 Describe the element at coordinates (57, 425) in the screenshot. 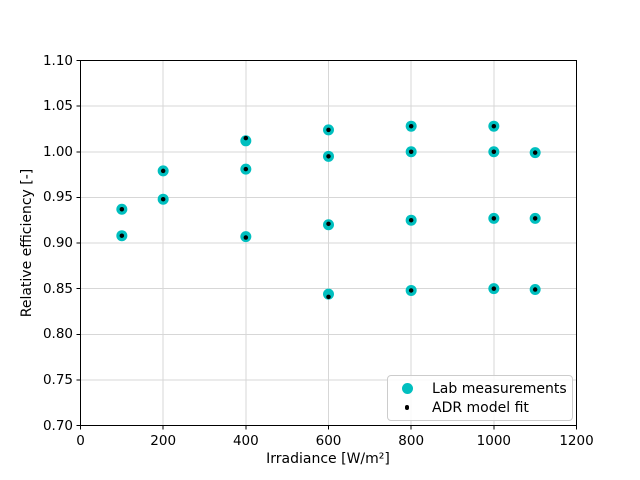

I see `y-tick-label: 0.70` at that location.